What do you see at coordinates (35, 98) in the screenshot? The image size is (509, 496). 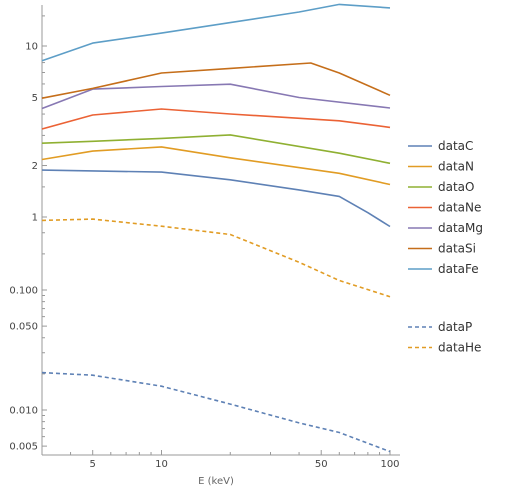 I see `y-tick-label: 5` at bounding box center [35, 98].